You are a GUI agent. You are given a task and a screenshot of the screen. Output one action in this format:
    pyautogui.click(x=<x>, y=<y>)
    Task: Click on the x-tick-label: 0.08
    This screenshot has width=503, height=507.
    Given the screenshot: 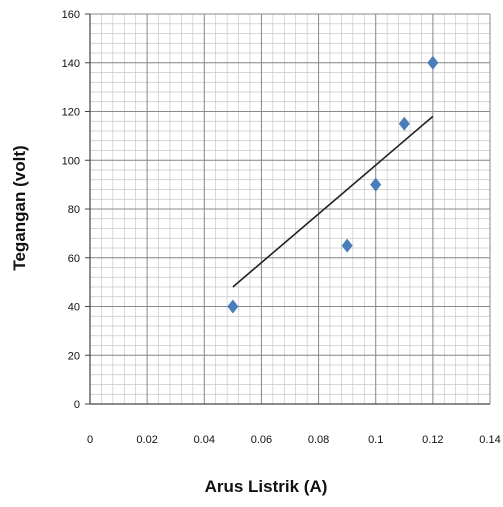 What is the action you would take?
    pyautogui.click(x=318, y=440)
    